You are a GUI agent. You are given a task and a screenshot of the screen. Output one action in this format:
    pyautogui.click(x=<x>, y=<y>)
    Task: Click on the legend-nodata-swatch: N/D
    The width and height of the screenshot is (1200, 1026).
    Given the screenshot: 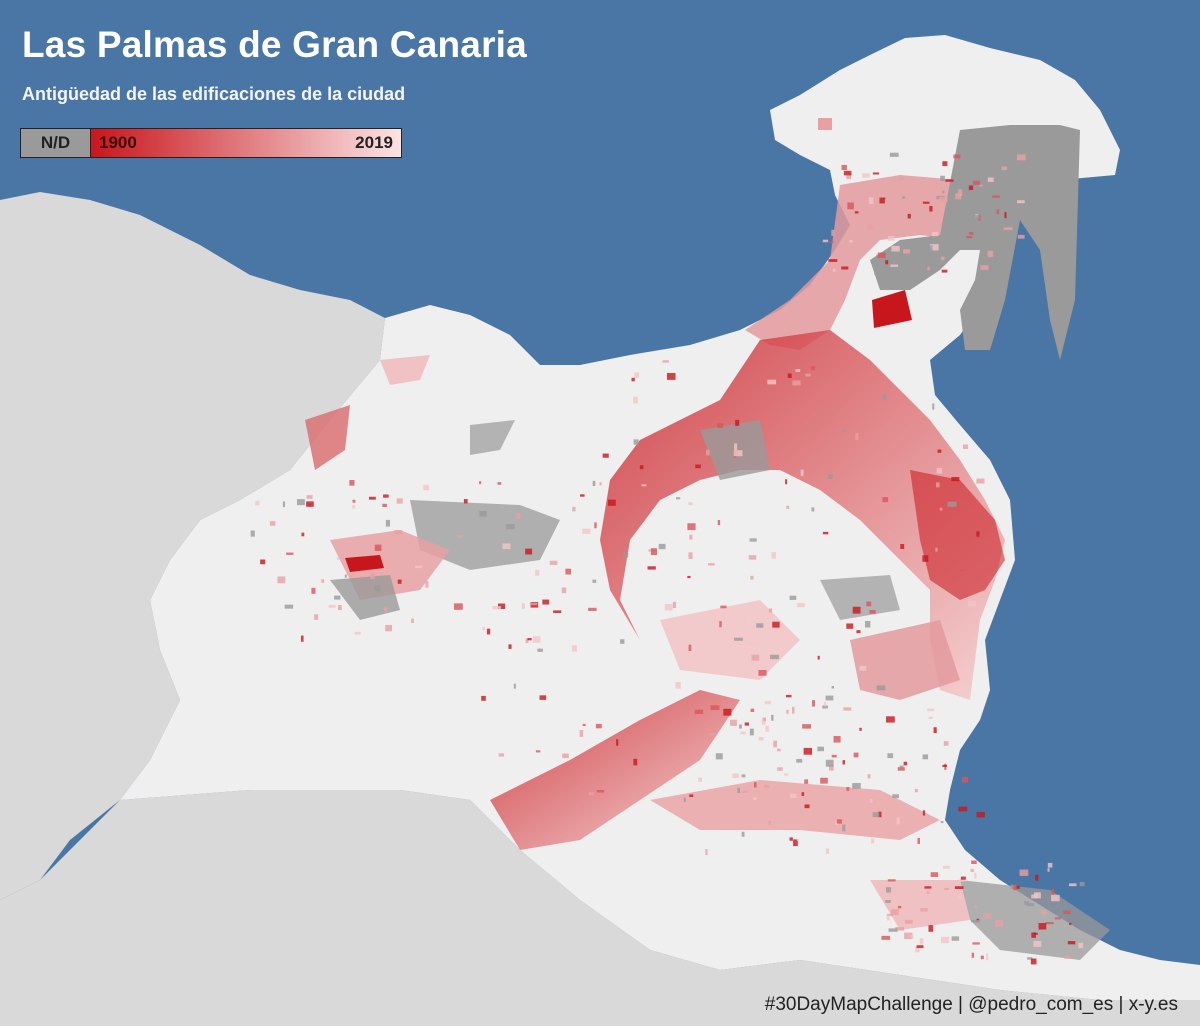 What is the action you would take?
    pyautogui.click(x=56, y=143)
    